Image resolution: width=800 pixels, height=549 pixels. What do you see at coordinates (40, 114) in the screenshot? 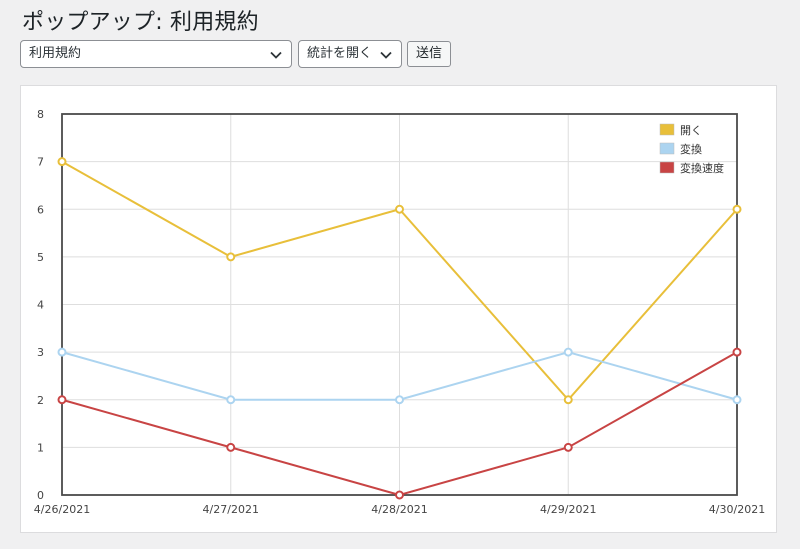
I see `y-tick-label: 8` at bounding box center [40, 114].